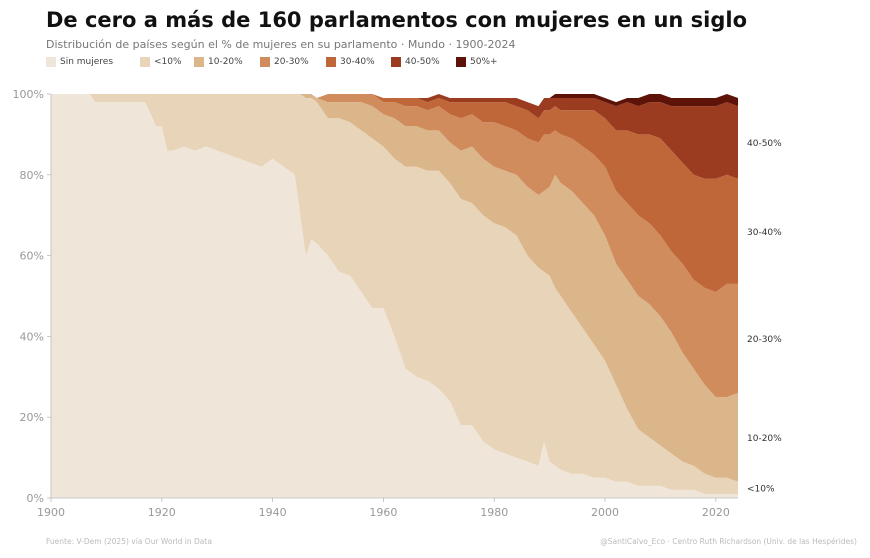 The image size is (870, 558). I want to click on x-tick-label: 1980, so click(494, 512).